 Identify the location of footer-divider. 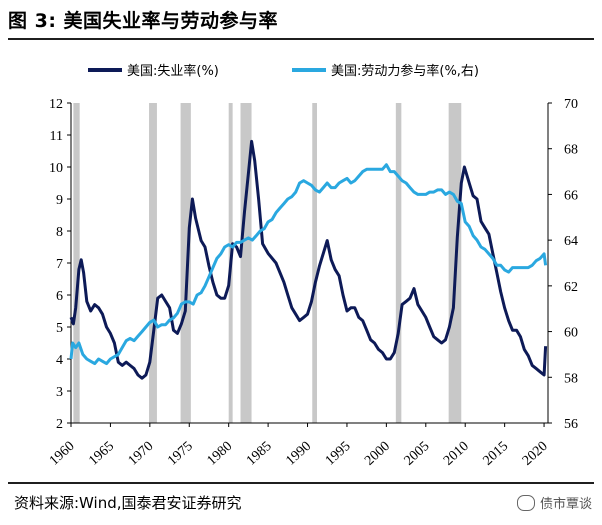
(301, 483).